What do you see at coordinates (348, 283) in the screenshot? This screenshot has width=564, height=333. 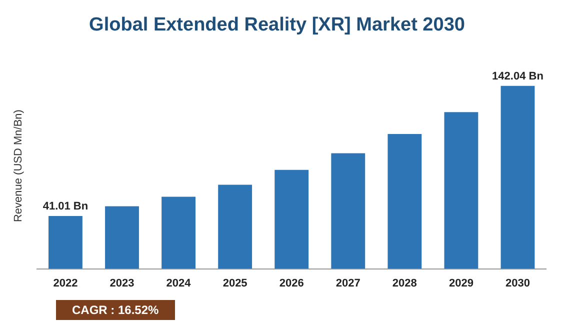 I see `x-tick-label: 2027` at bounding box center [348, 283].